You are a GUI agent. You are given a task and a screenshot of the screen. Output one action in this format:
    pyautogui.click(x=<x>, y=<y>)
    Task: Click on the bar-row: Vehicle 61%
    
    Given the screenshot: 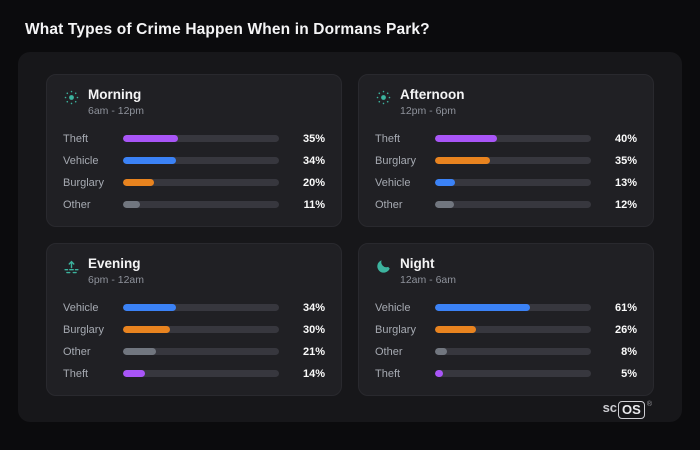 What is the action you would take?
    pyautogui.click(x=506, y=308)
    